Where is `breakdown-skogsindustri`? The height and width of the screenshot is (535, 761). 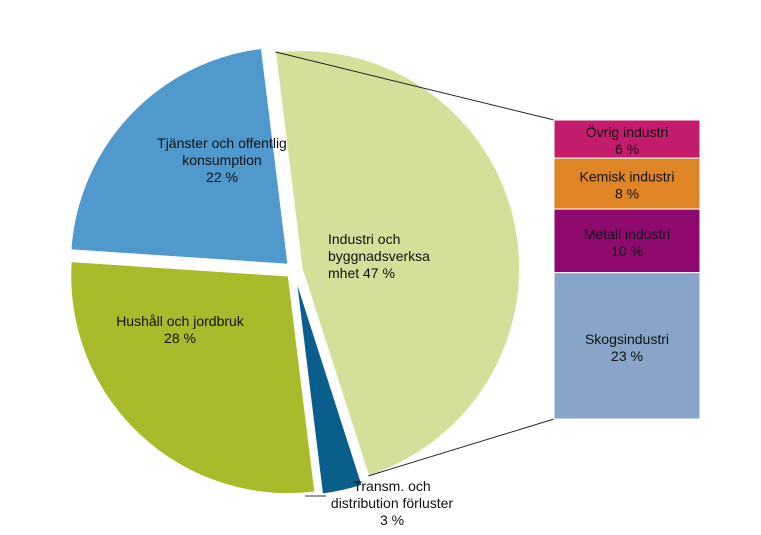 breakdown-skogsindustri is located at coordinates (627, 346).